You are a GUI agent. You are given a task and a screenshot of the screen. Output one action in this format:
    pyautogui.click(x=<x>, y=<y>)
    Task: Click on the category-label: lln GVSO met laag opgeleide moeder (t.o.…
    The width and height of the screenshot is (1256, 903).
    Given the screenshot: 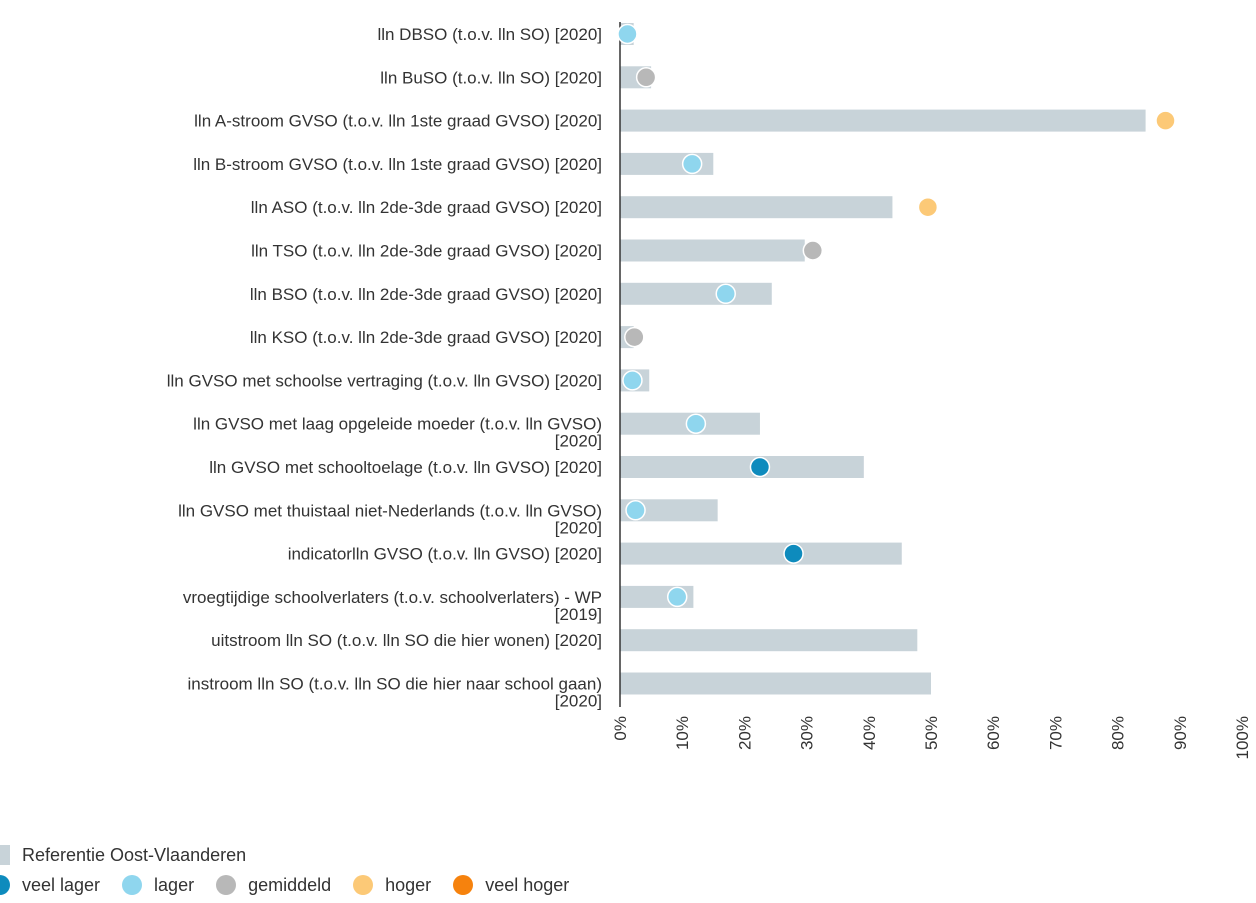 What is the action you would take?
    pyautogui.click(x=397, y=433)
    